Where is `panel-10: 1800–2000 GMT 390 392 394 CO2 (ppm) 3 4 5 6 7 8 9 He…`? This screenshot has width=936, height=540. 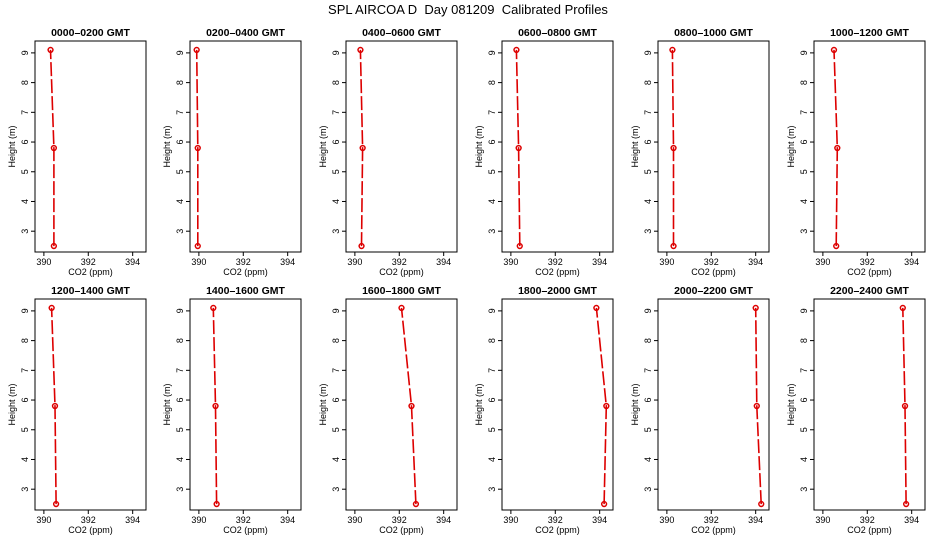
panel-10: 1800–2000 GMT 390 392 394 CO2 (ppm) 3 4 5 6 7 8 9 He… is located at coordinates (544, 410).